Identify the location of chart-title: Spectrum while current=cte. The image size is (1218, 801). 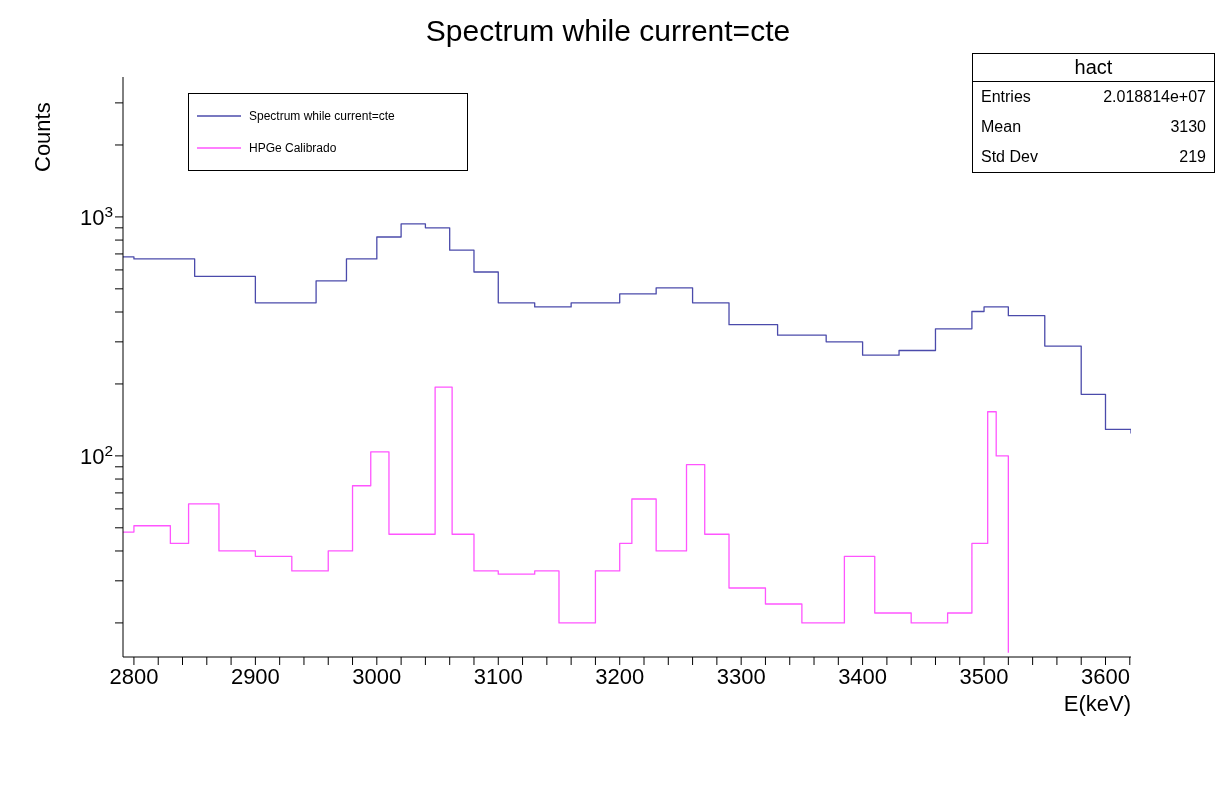
(608, 31).